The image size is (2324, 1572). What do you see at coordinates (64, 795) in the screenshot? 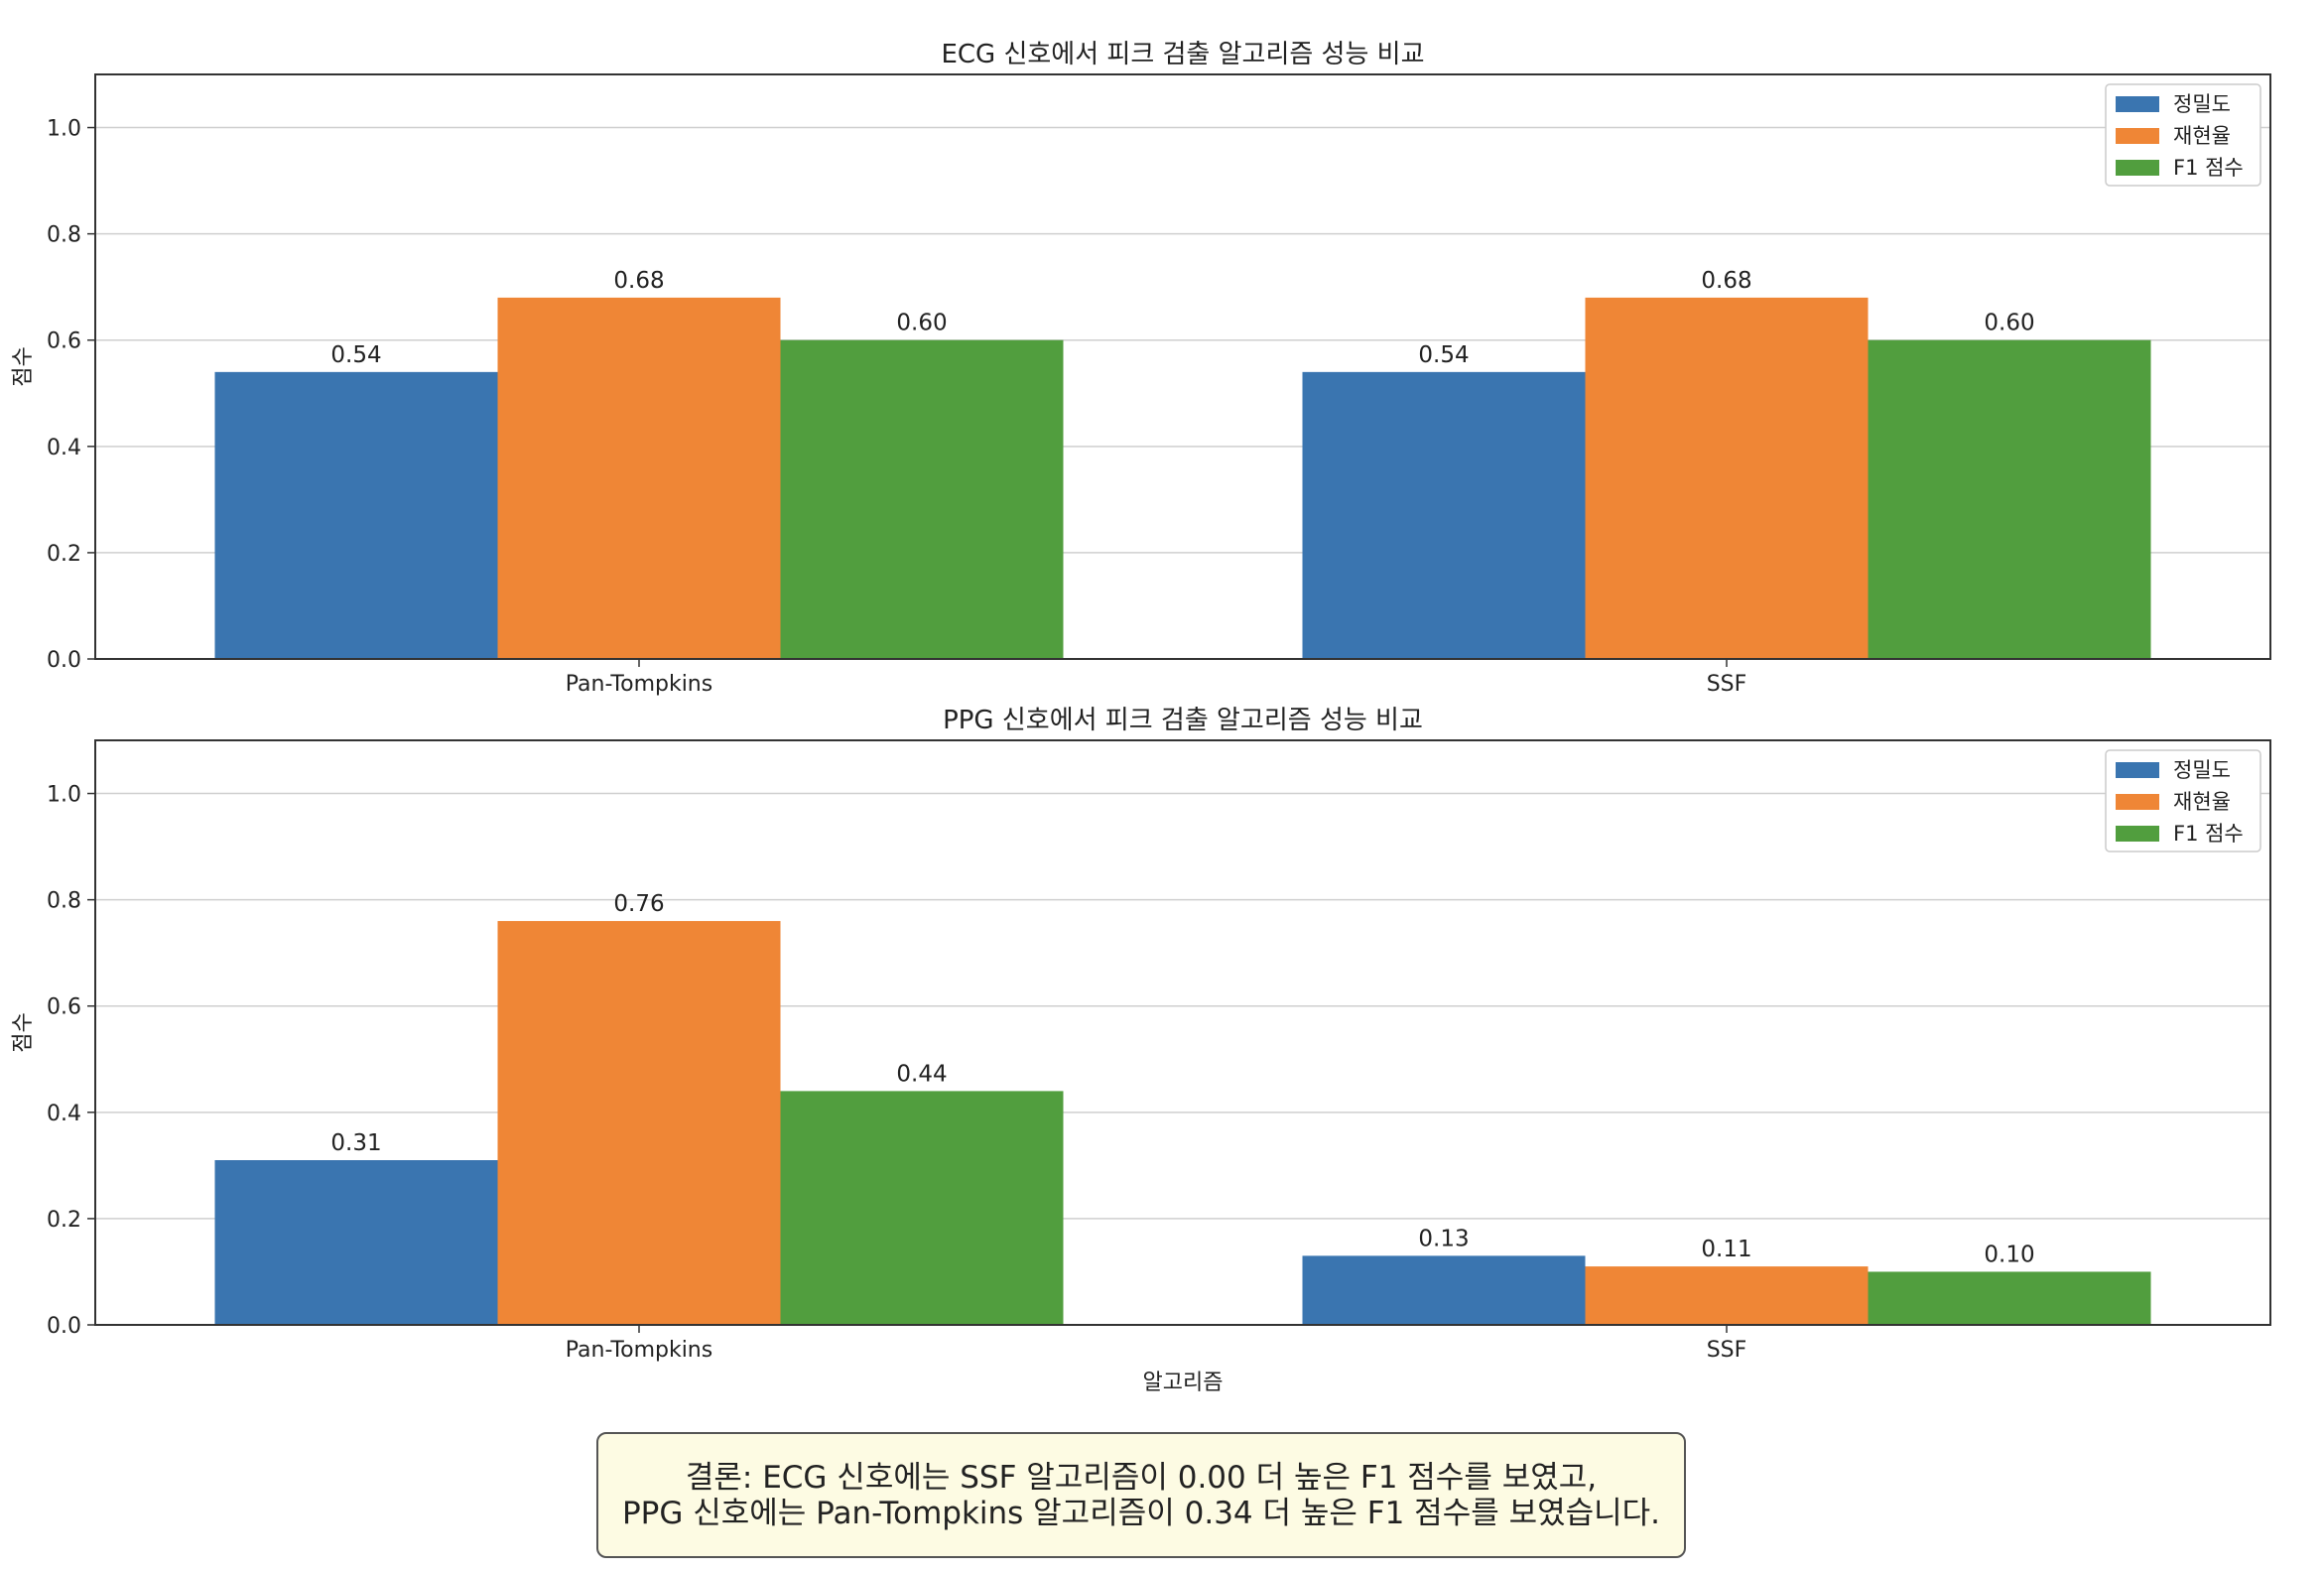
I see `chart-2-ytick-label: 1.0` at bounding box center [64, 795].